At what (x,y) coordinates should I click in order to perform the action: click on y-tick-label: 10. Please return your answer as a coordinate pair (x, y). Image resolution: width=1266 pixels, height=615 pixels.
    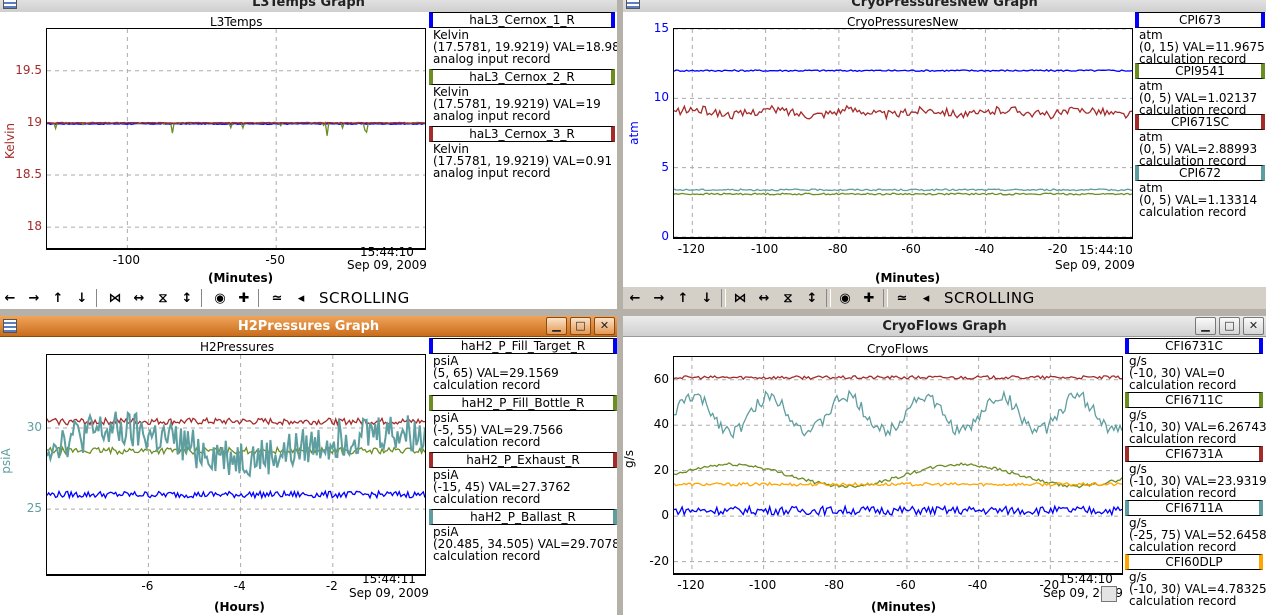
    Looking at the image, I should click on (661, 97).